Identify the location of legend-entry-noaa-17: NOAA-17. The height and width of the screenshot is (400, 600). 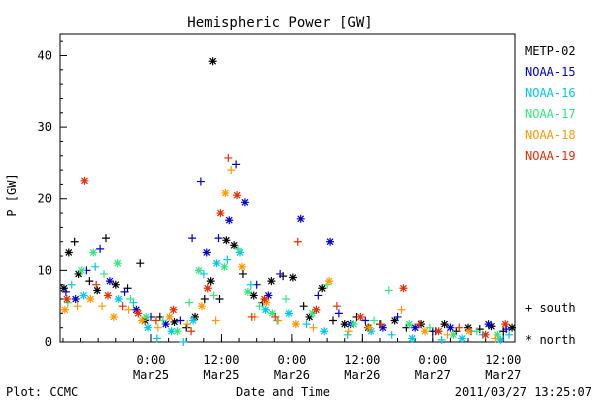
(550, 114).